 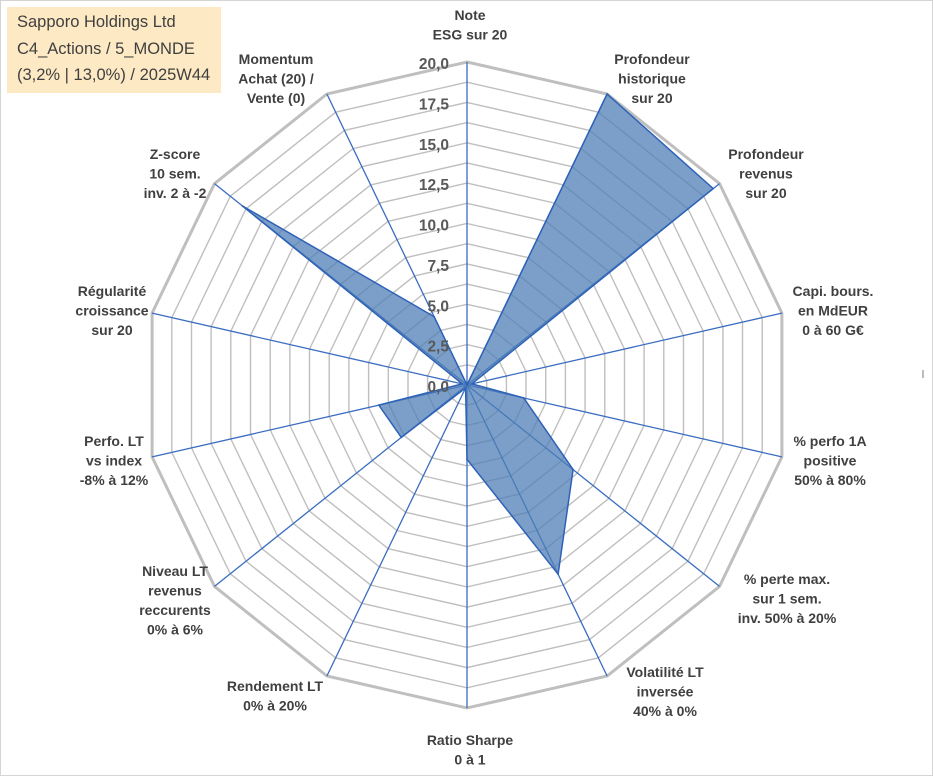 I want to click on axis-label-line: 40% à 0%, so click(x=665, y=711).